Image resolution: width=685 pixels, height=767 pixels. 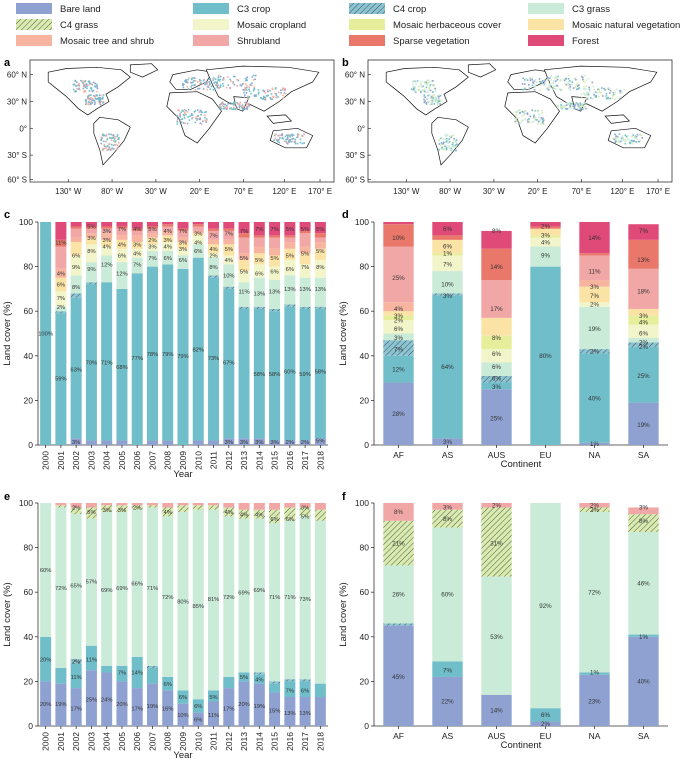 What do you see at coordinates (275, 712) in the screenshot?
I see `data-label: 15%` at bounding box center [275, 712].